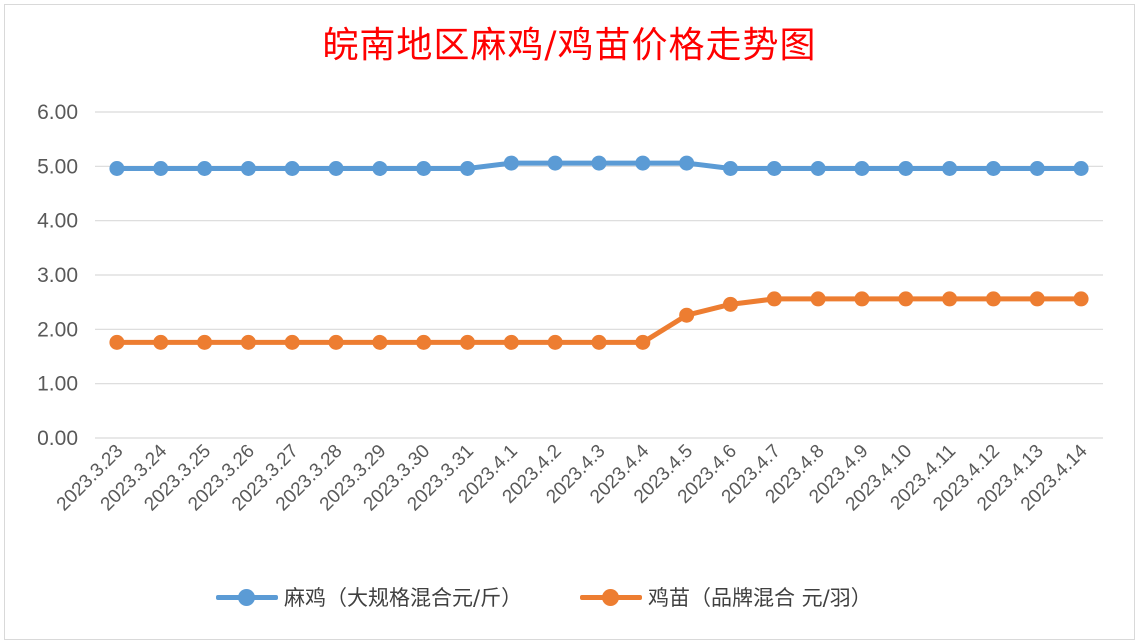 The height and width of the screenshot is (644, 1139). I want to click on y-tick-label: 5.00, so click(57, 166).